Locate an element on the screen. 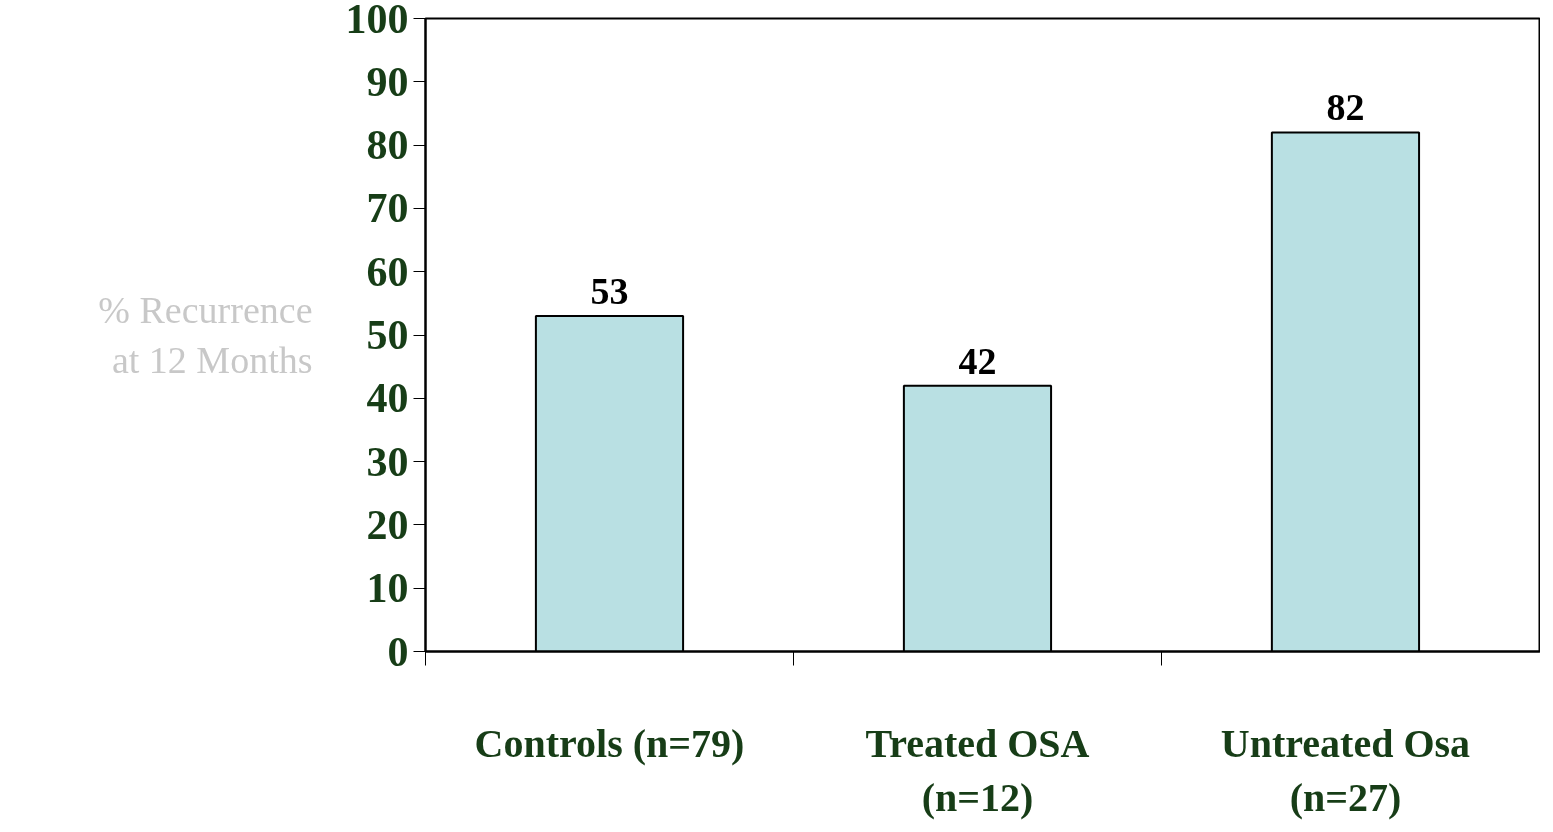 The width and height of the screenshot is (1553, 832). y-tick-label: 70 is located at coordinates (387, 208).